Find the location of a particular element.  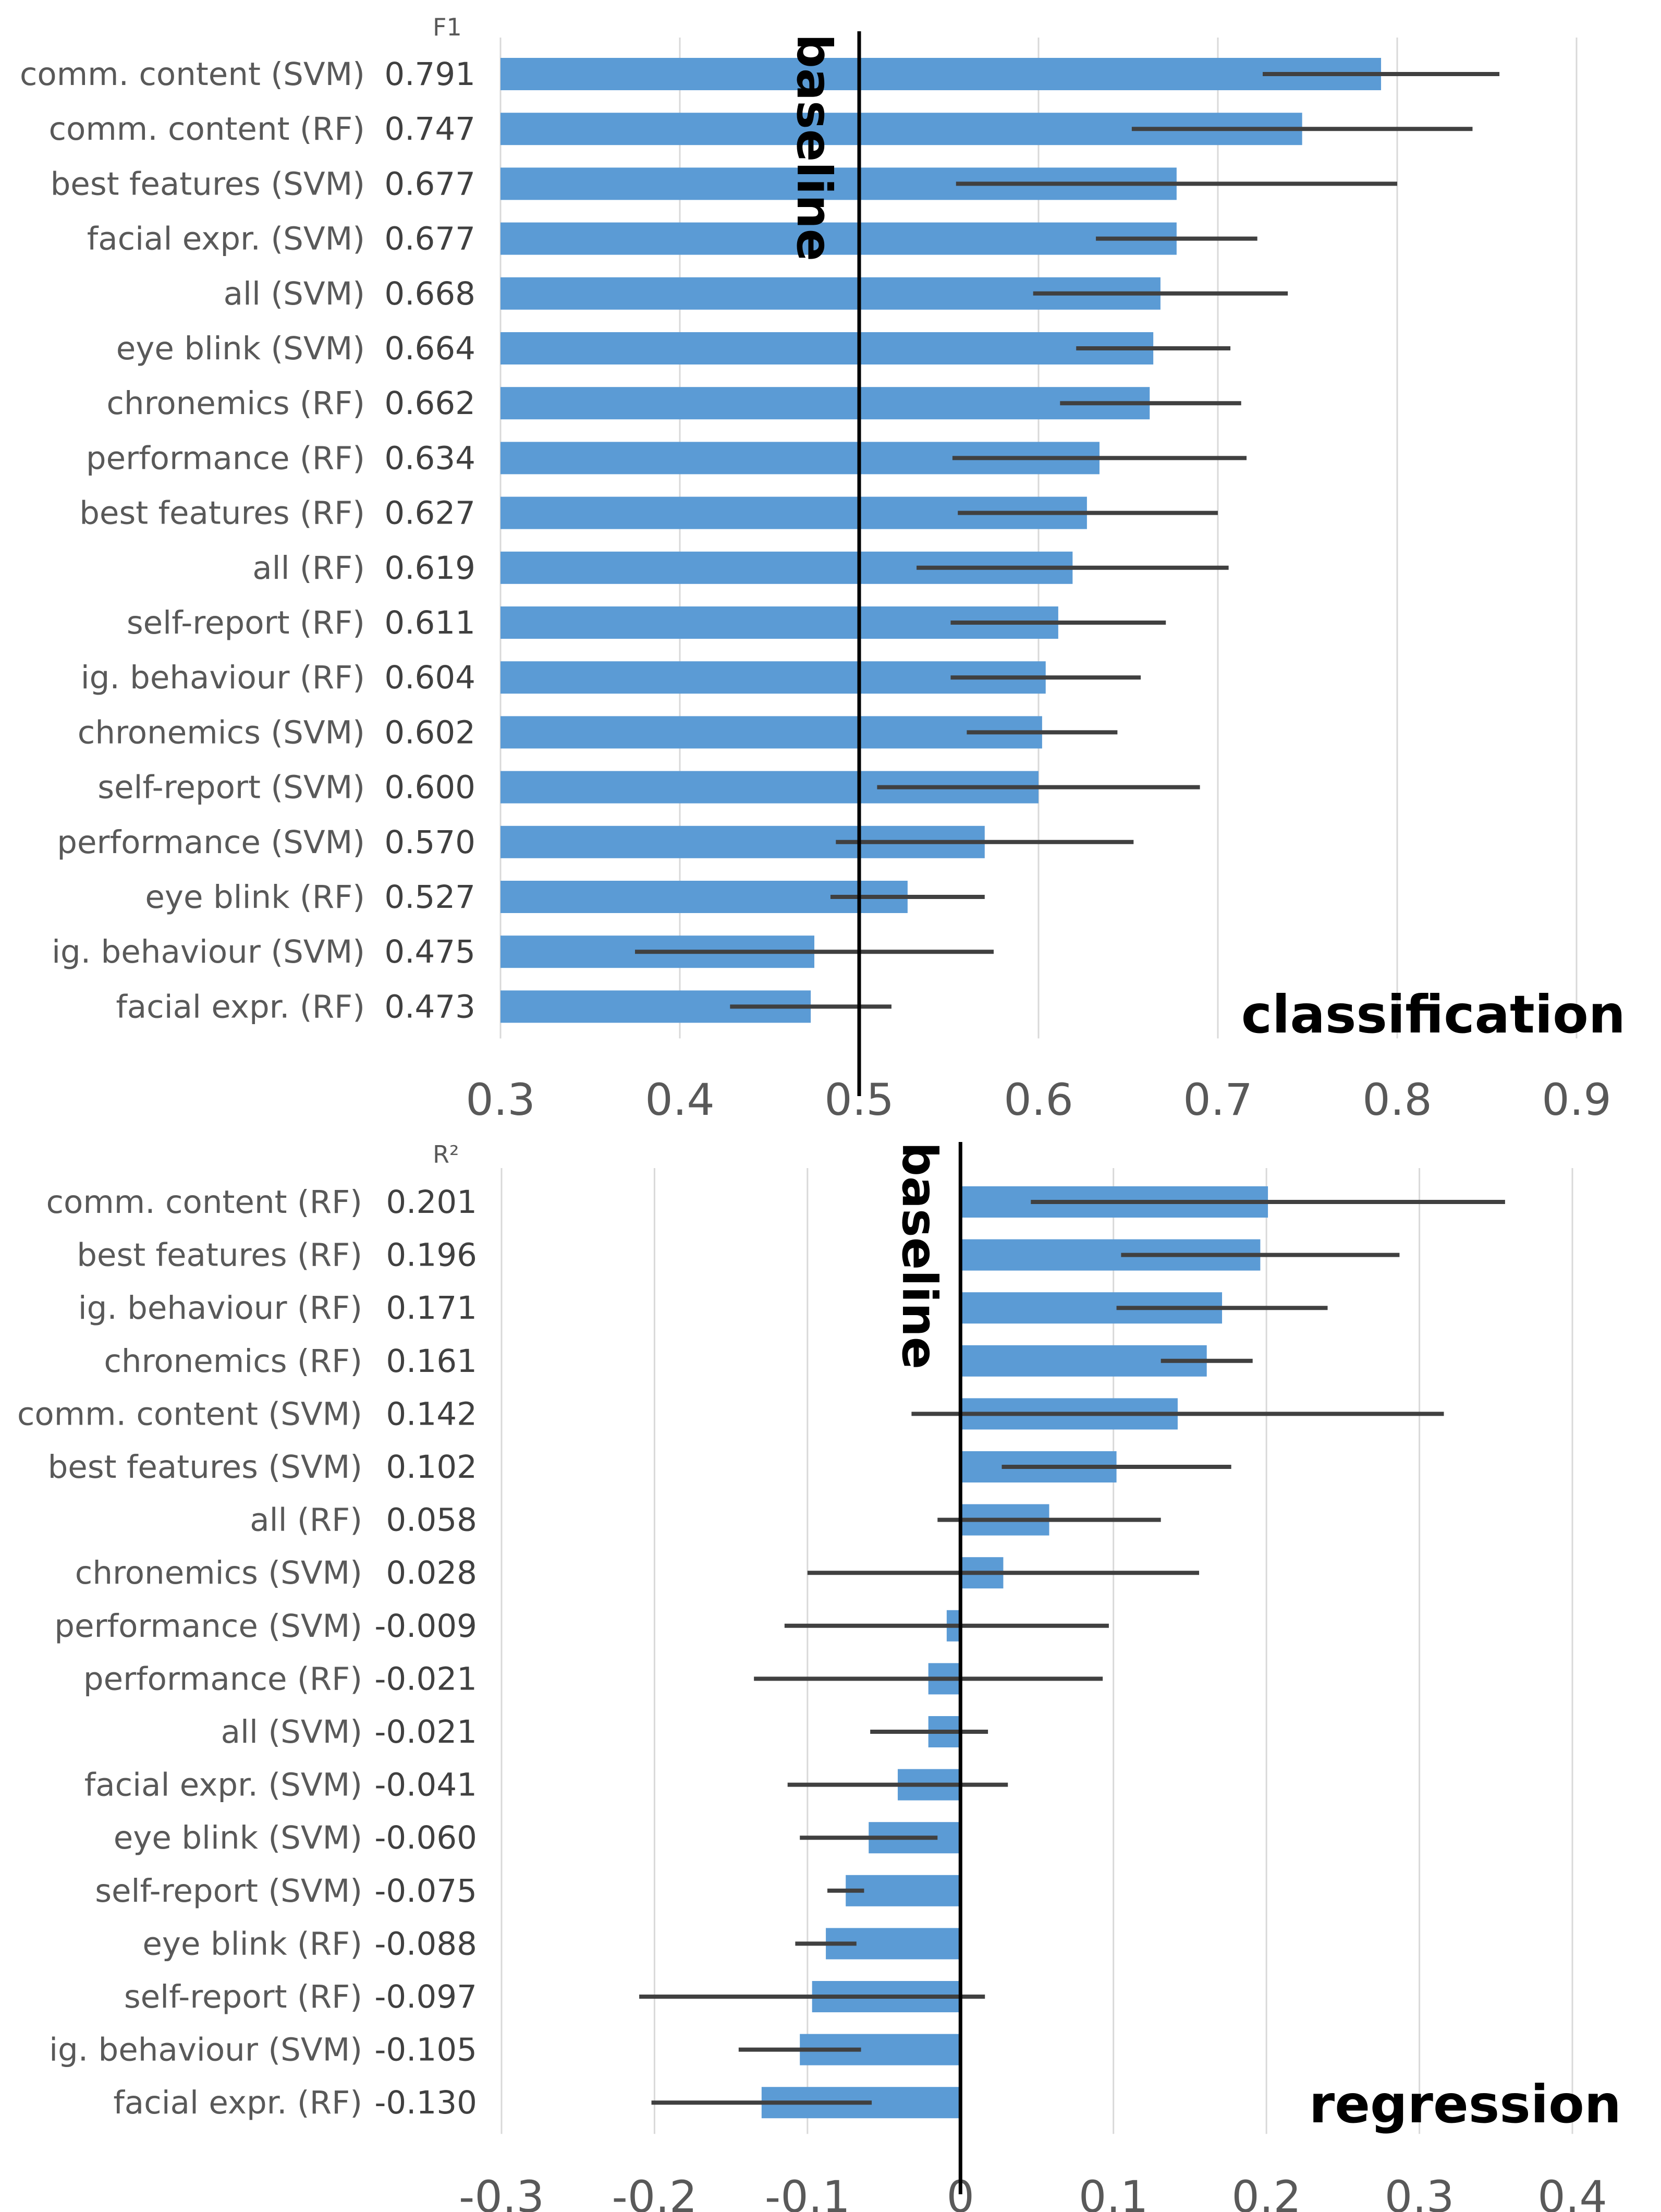

row-value: 0.611 is located at coordinates (429, 622).